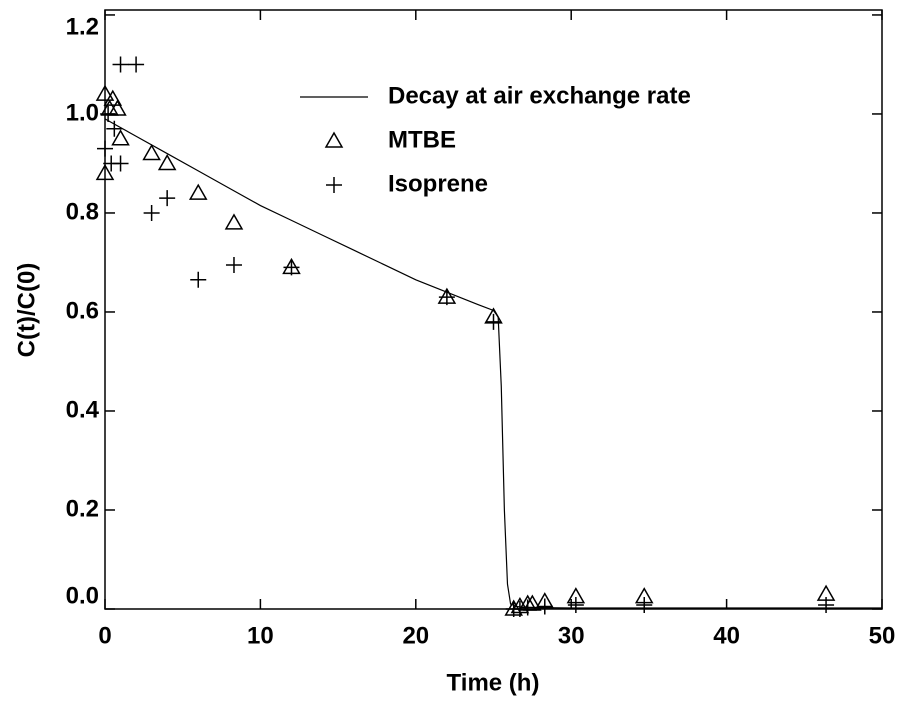  I want to click on legend-label: Decay at air exchange rate, so click(539, 95).